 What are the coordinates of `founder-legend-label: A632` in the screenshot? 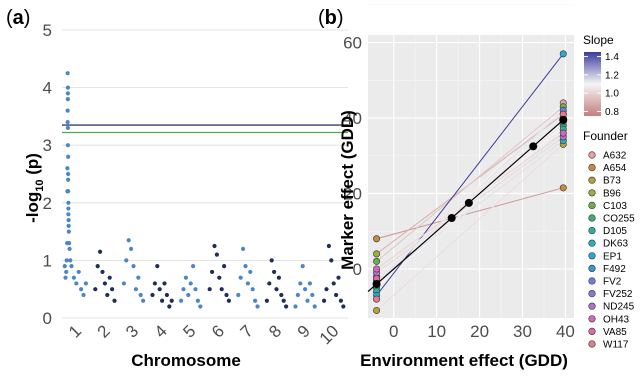 It's located at (615, 156).